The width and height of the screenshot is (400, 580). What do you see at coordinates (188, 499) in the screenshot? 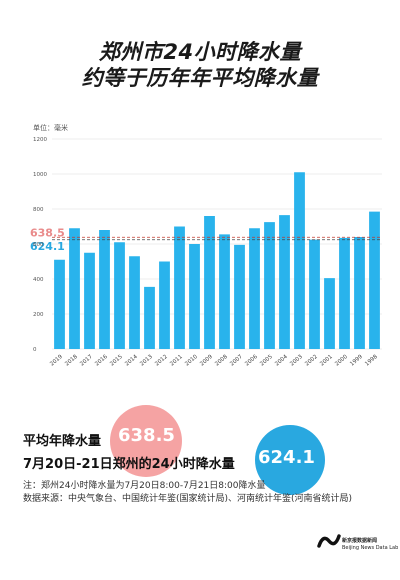
I see `data-source: 数据来源：中央气象台、中国统计年鉴(国家统计局)、河南统计年鉴(河南省统计局)` at bounding box center [188, 499].